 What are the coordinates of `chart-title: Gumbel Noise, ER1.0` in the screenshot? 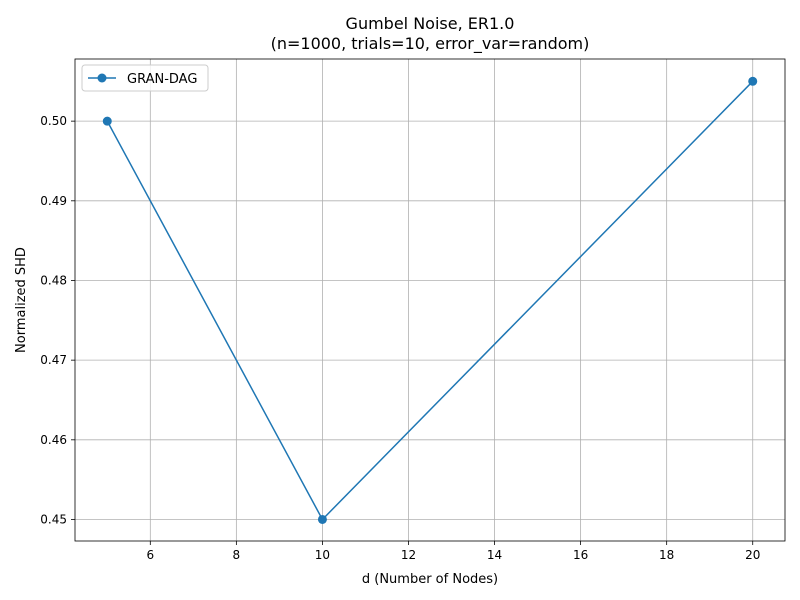 It's located at (430, 23).